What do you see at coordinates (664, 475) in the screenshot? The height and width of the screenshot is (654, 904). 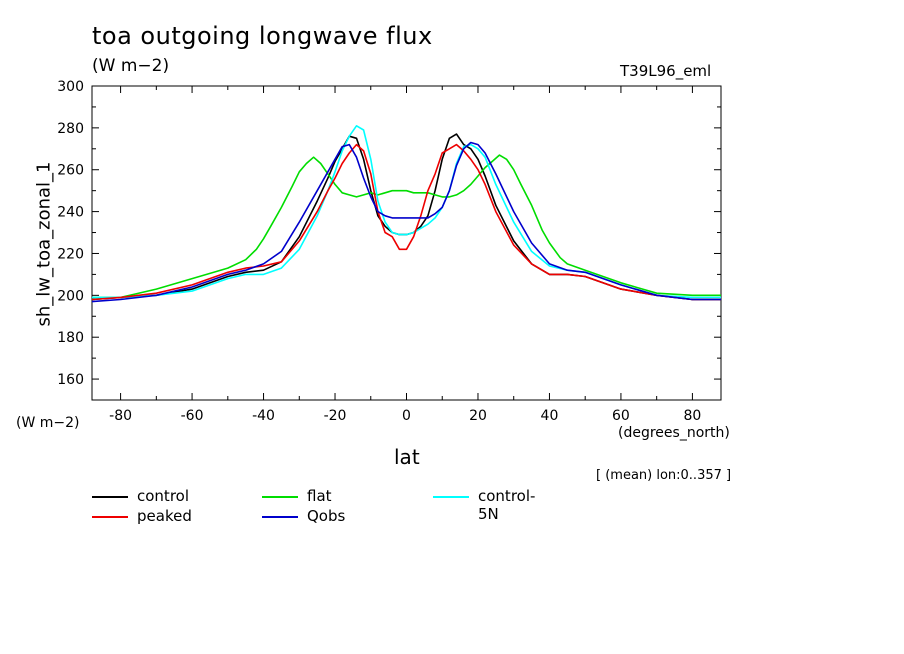 I see `mean-note: [ (mean) lon:0..357 ]` at bounding box center [664, 475].